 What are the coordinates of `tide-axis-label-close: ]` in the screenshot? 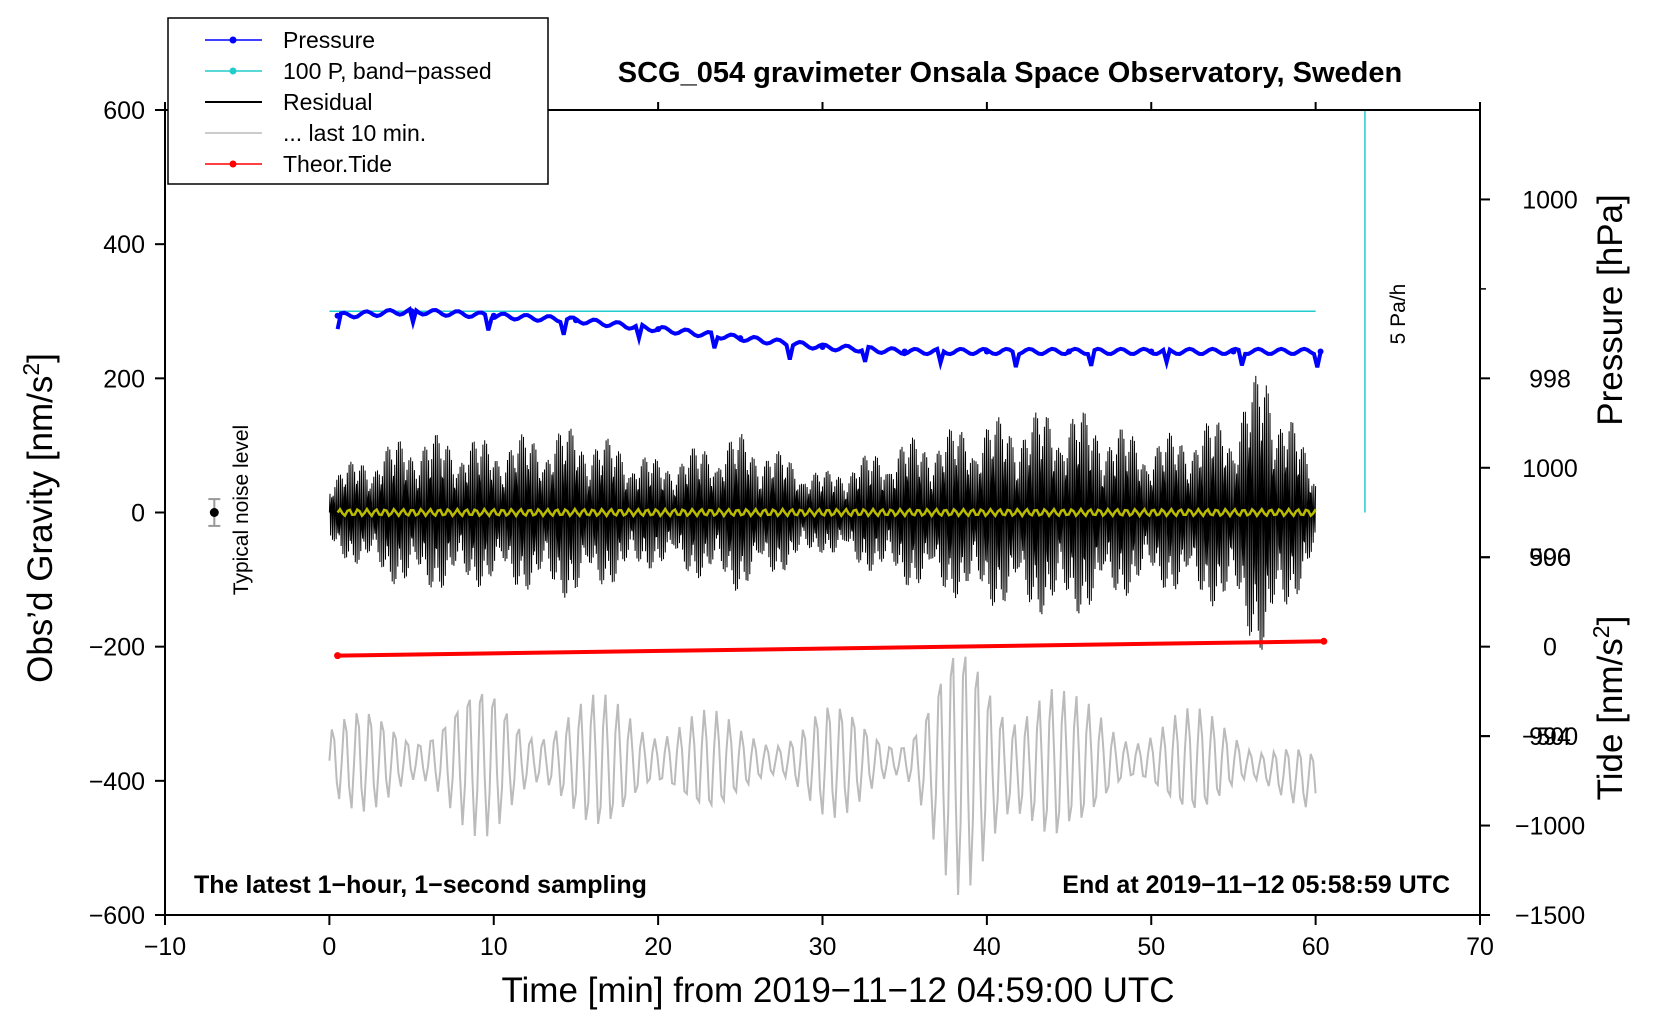 It's located at (1610, 621).